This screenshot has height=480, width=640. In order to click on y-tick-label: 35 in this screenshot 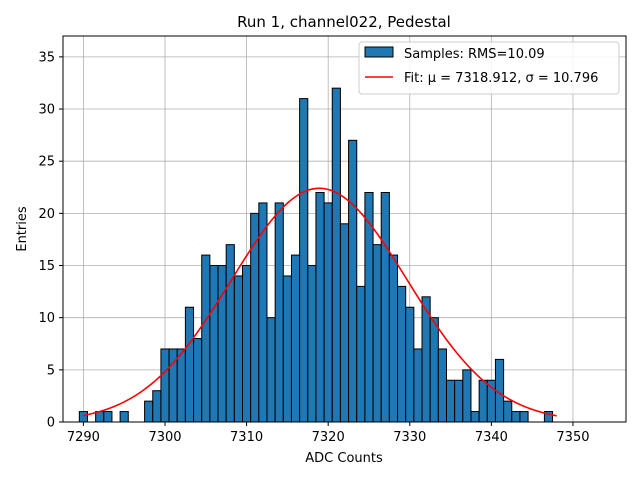, I will do `click(46, 57)`.